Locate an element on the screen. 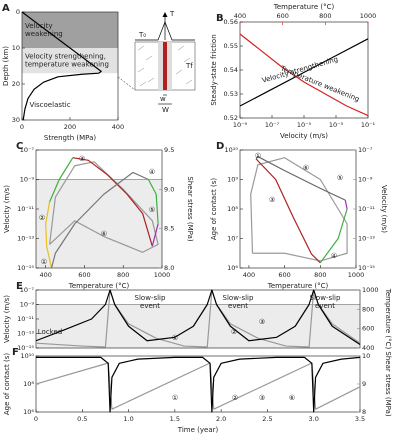 Image resolution: width=400 pixels, height=440 pixels. y2-tick-label: 9 is located at coordinates (364, 384).